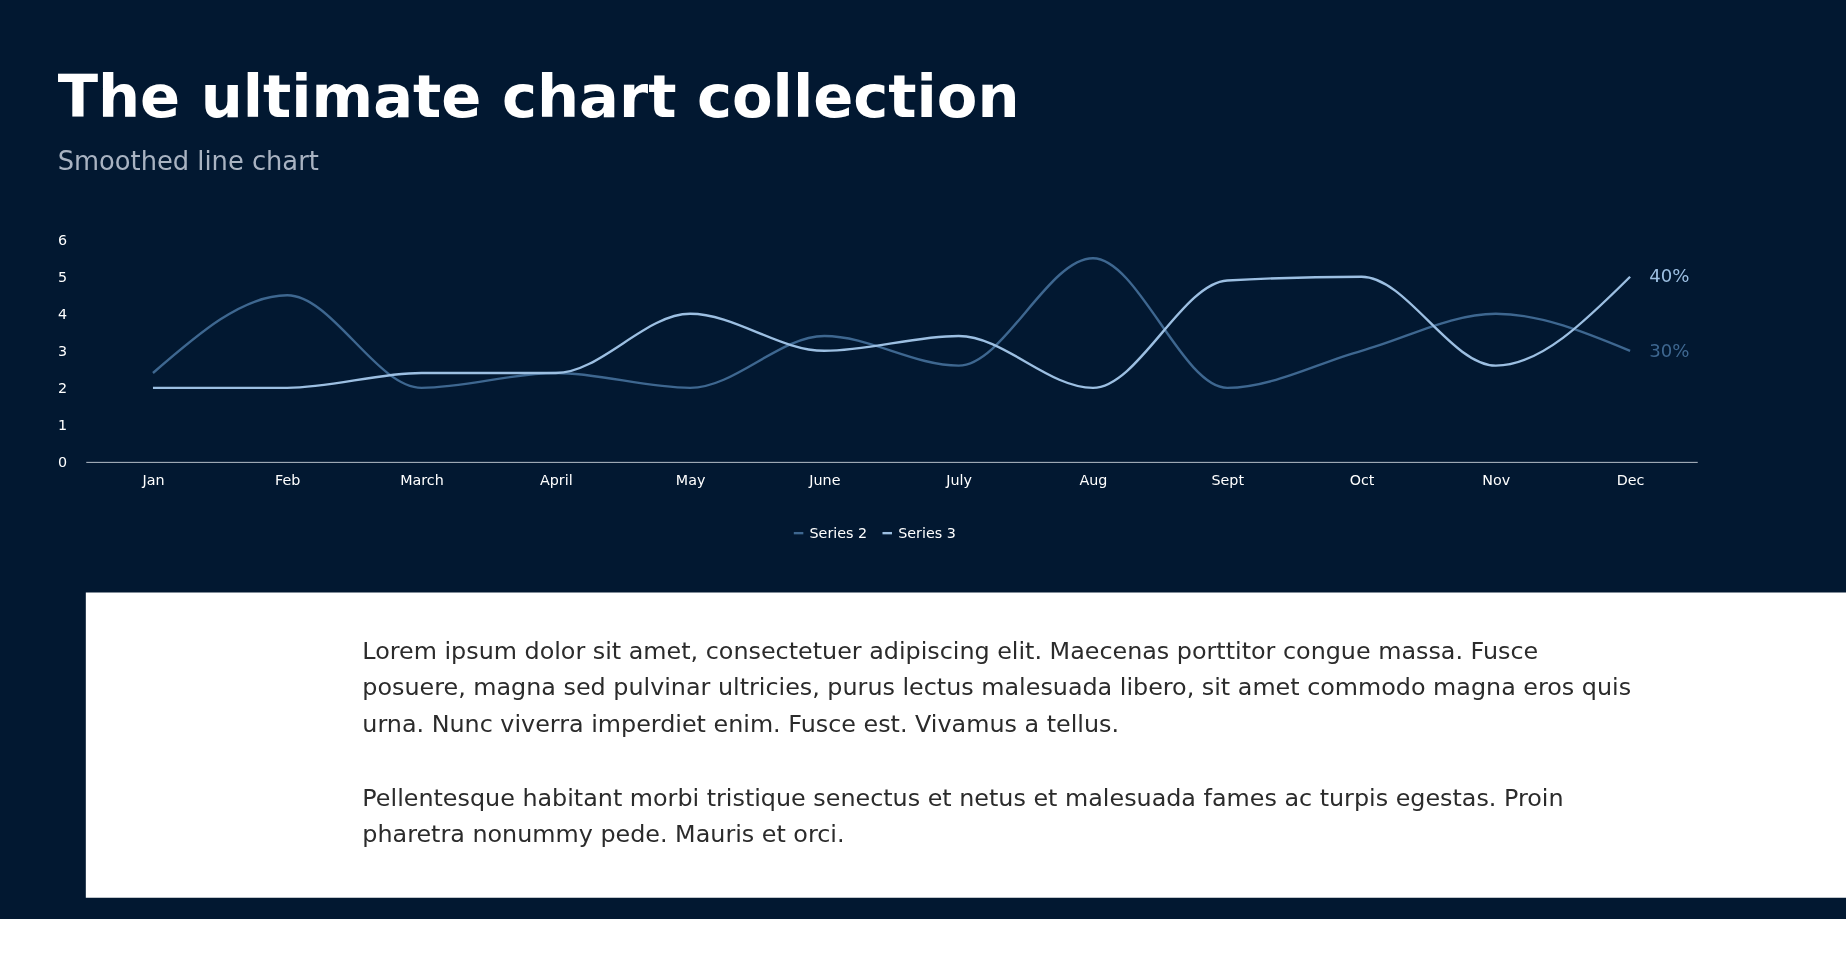 Image resolution: width=1846 pixels, height=963 pixels. Describe the element at coordinates (556, 480) in the screenshot. I see `x-tick-label: April` at that location.